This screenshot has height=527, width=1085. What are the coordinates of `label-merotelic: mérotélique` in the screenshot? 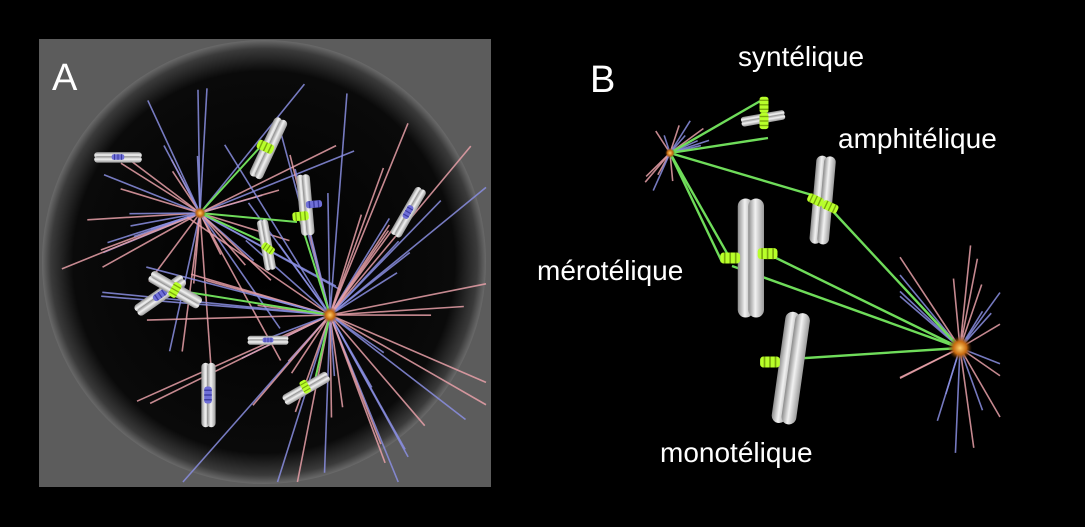 It's located at (610, 270).